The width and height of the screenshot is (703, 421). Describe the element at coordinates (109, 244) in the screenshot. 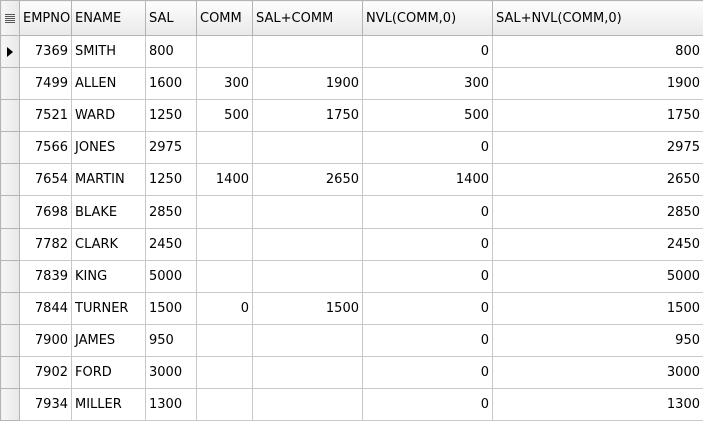

I see `cell-ename: CLARK` at that location.